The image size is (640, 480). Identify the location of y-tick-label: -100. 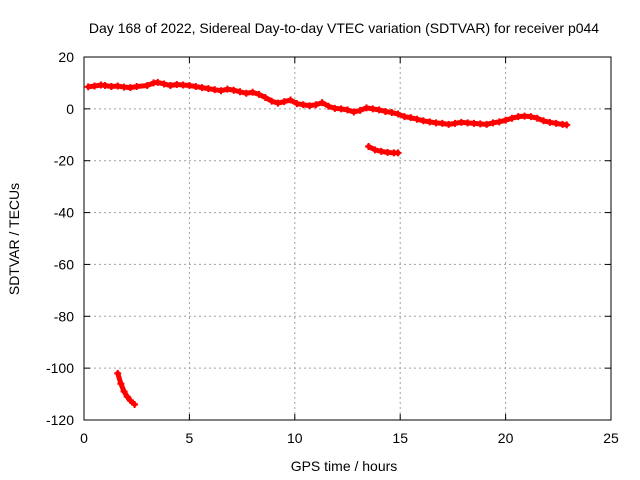
(60, 368).